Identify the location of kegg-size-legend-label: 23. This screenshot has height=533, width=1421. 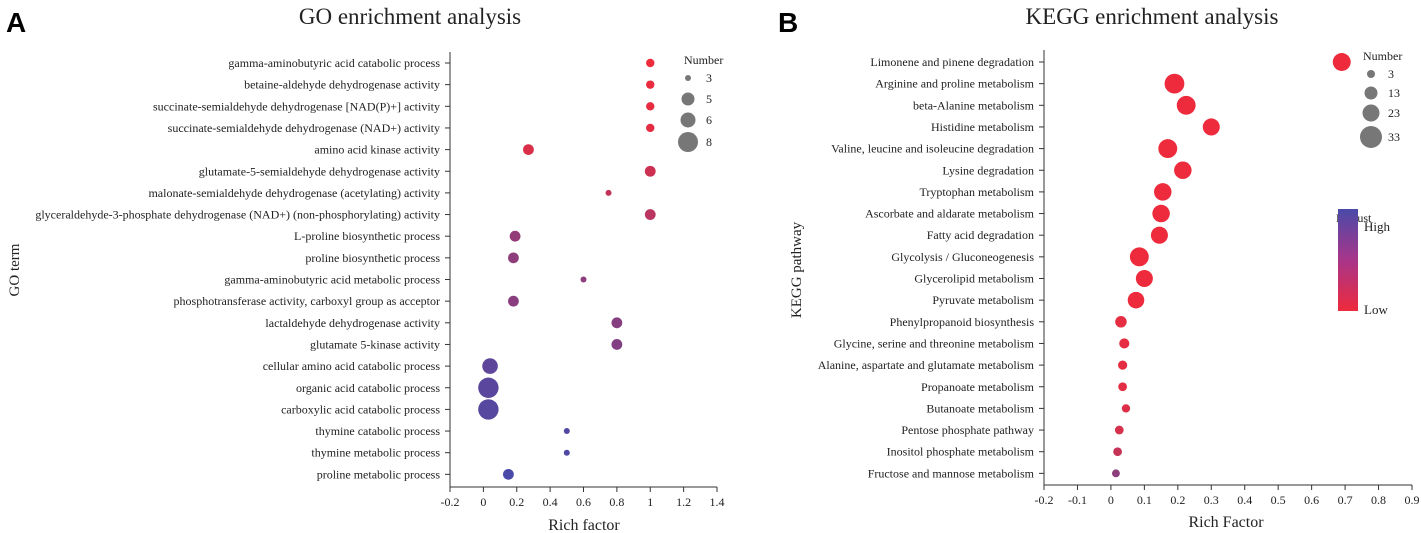
(1394, 113).